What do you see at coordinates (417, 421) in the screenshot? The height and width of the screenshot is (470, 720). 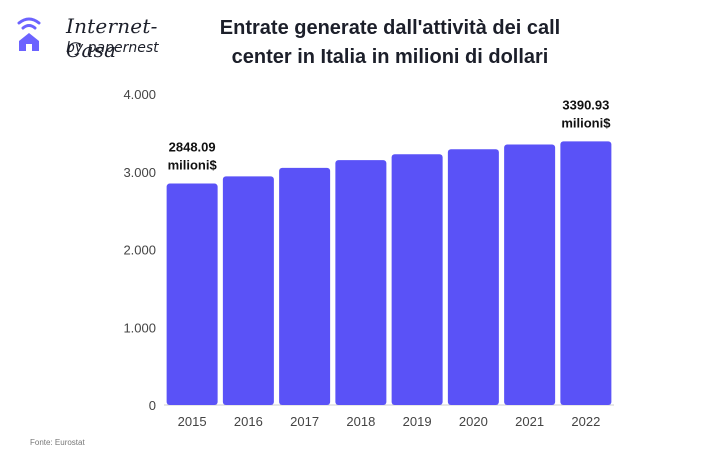 I see `x-tick-label: 2019` at bounding box center [417, 421].